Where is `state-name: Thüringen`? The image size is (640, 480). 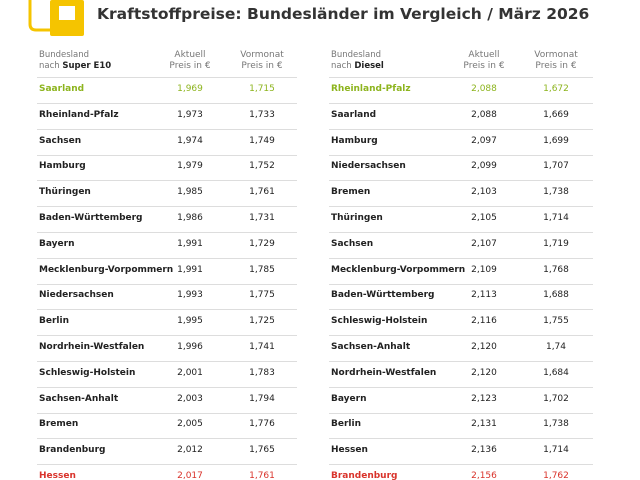
state-name: Thüringen is located at coordinates (357, 218).